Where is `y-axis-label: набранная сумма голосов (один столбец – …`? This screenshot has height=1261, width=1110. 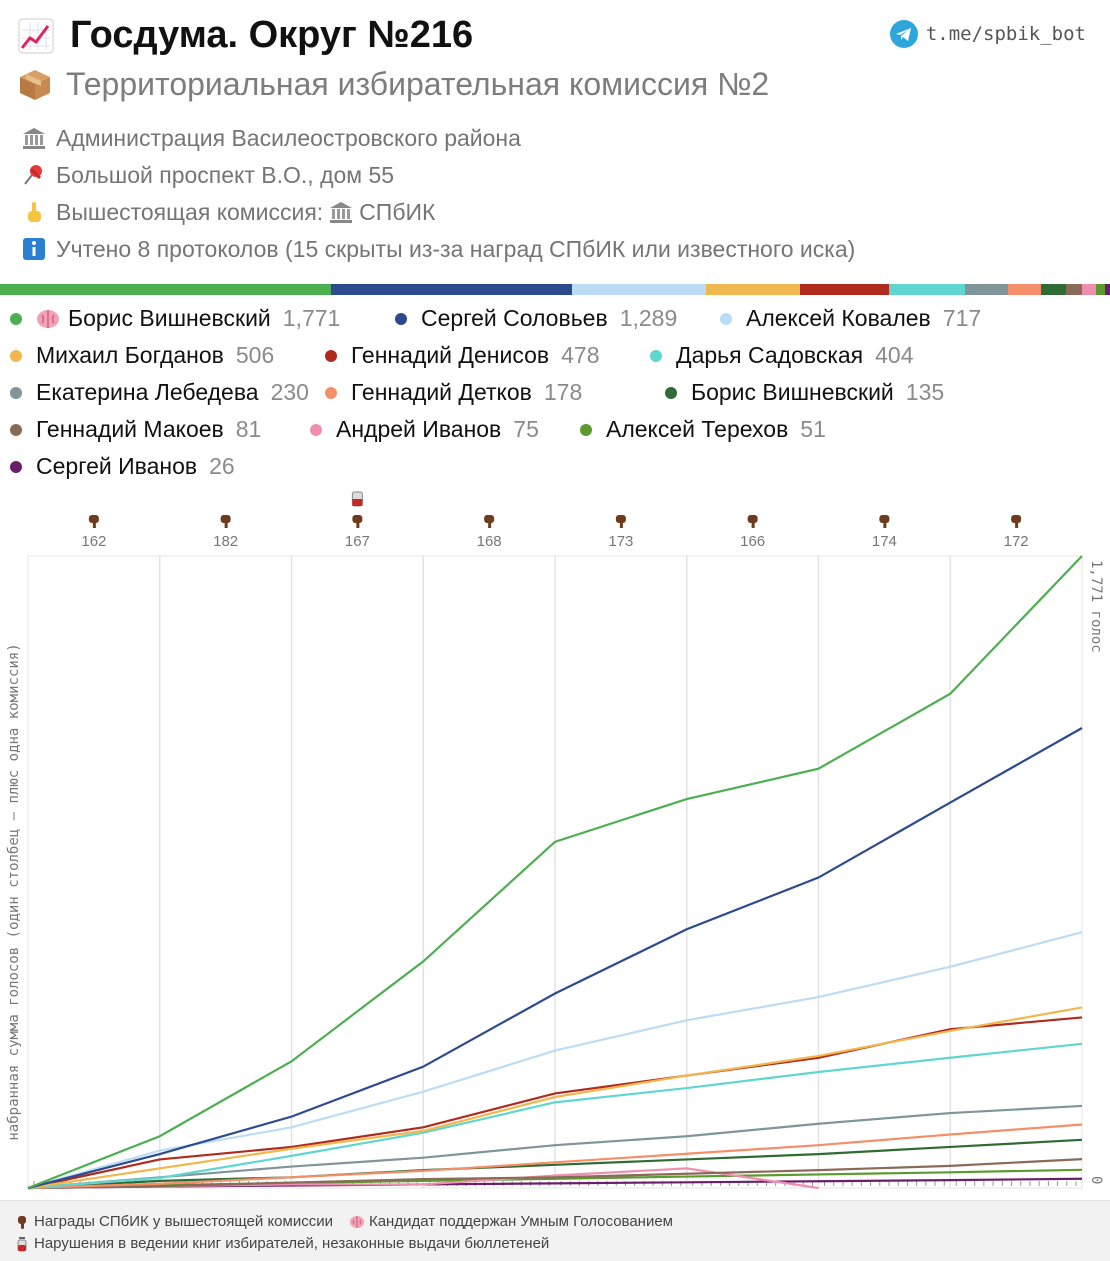
y-axis-label: набранная сумма голосов (один столбец – … is located at coordinates (14, 891).